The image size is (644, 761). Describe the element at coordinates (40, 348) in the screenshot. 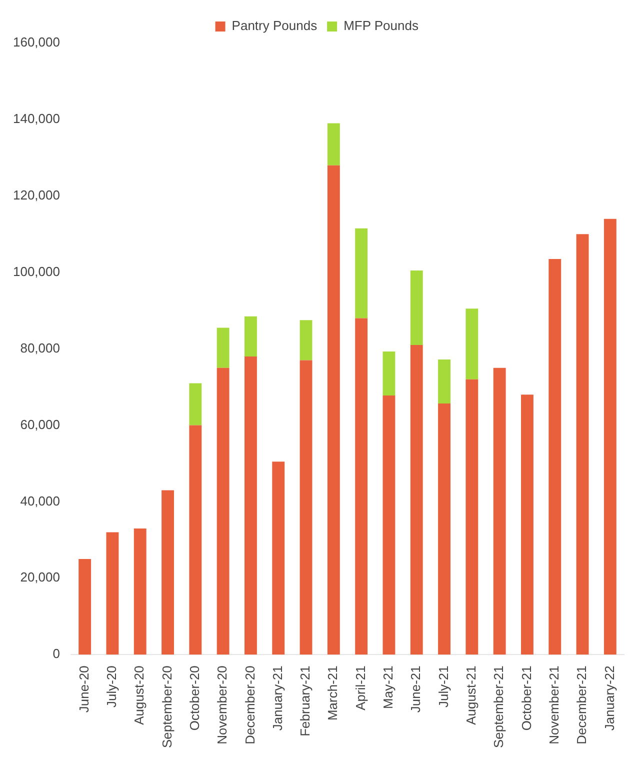

I see `y-tick-label: 80,000` at that location.